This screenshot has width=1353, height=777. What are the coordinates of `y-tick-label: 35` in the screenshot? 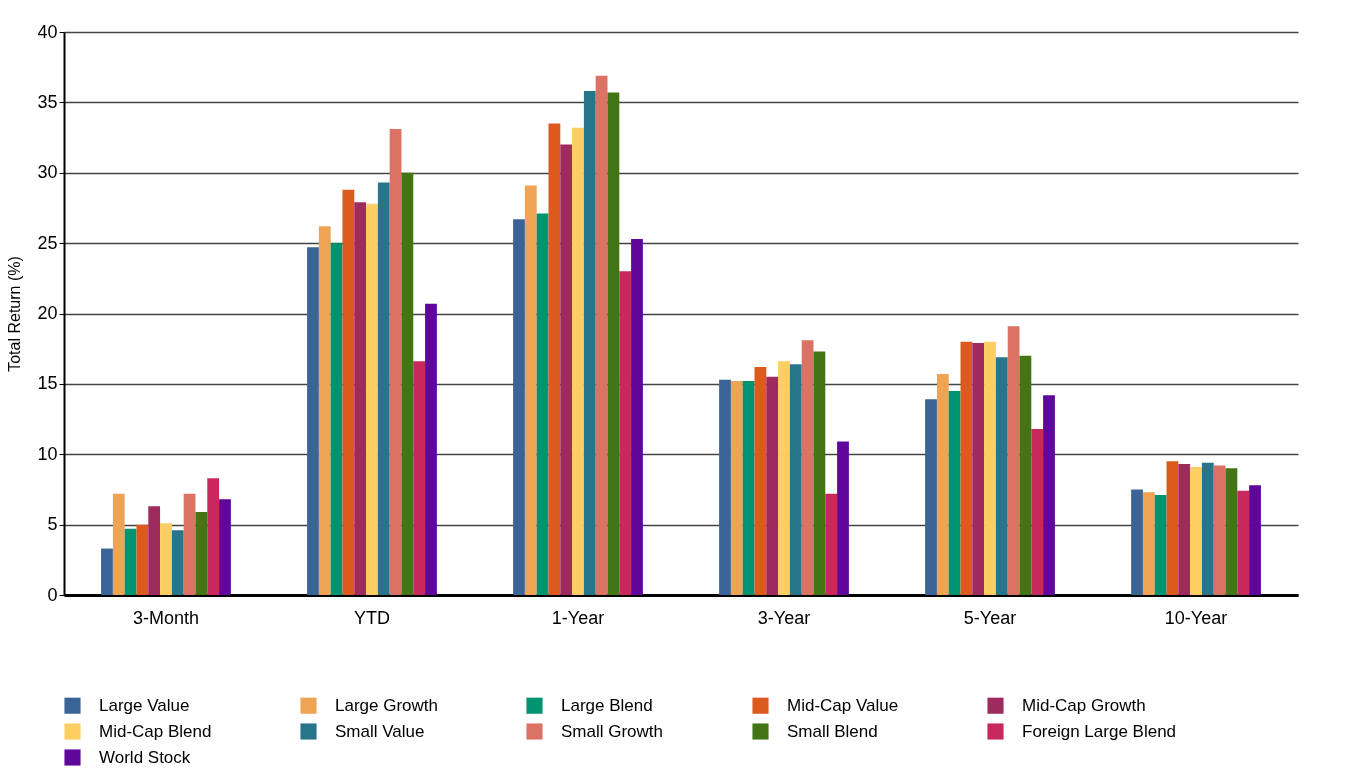 It's located at (47, 101).